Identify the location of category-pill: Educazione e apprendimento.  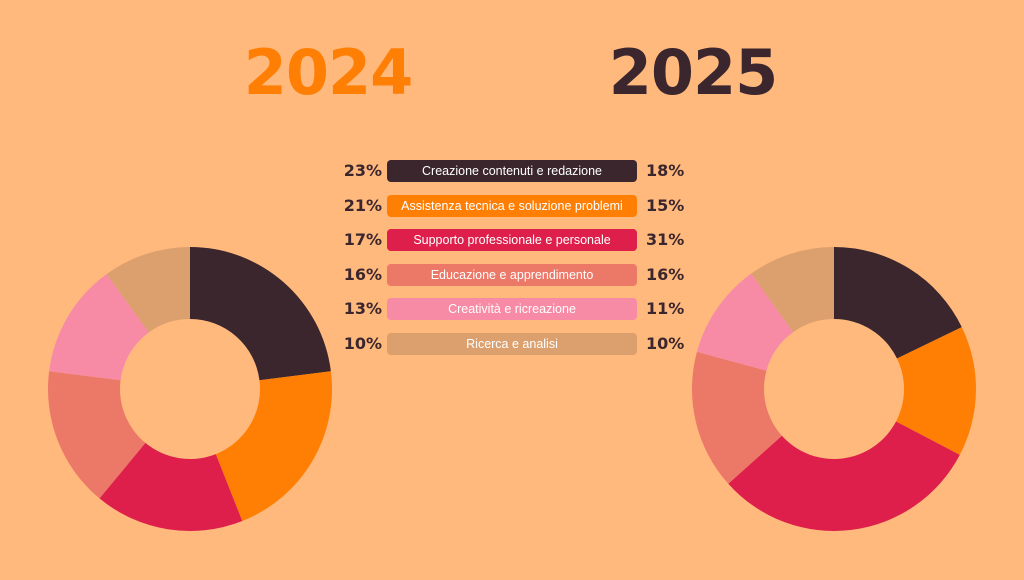
(512, 274).